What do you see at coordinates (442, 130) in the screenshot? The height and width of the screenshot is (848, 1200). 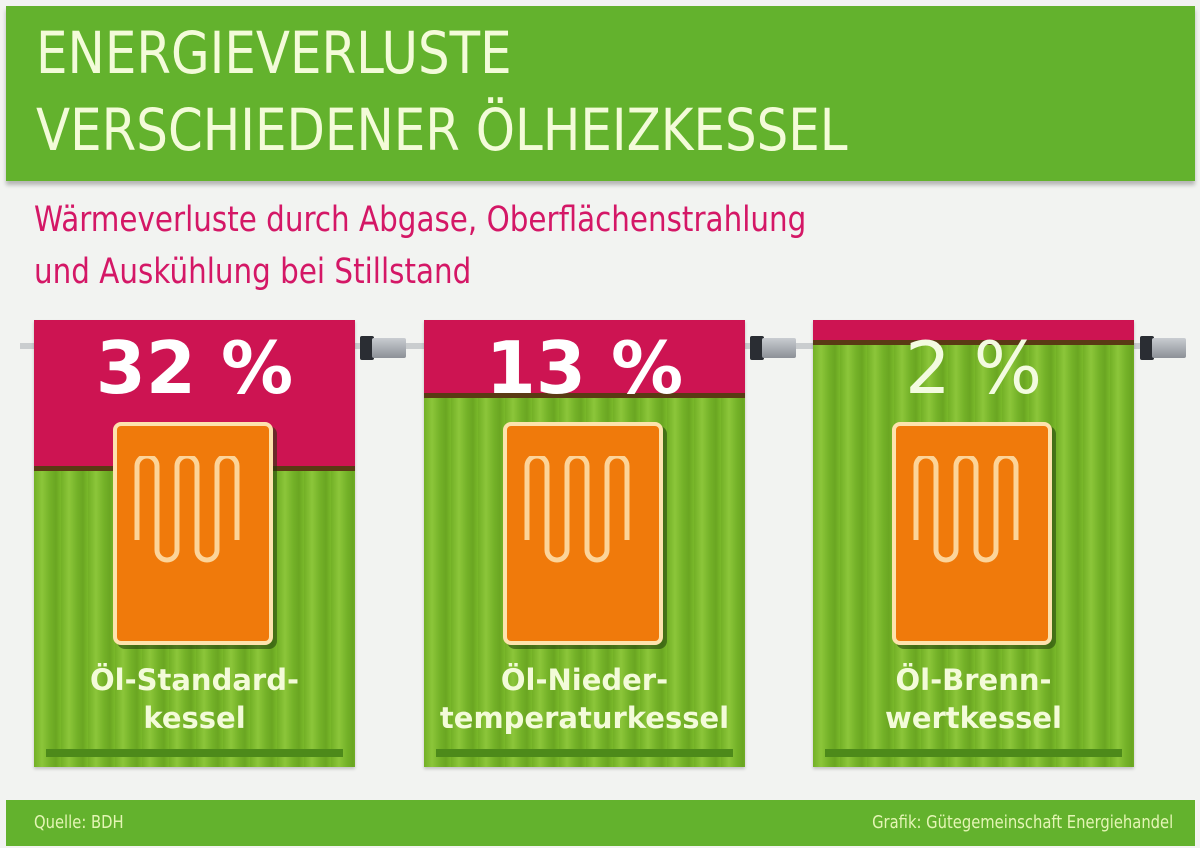 I see `title-line-2: VERSCHIEDENER ÖLHEIZKESSEL` at bounding box center [442, 130].